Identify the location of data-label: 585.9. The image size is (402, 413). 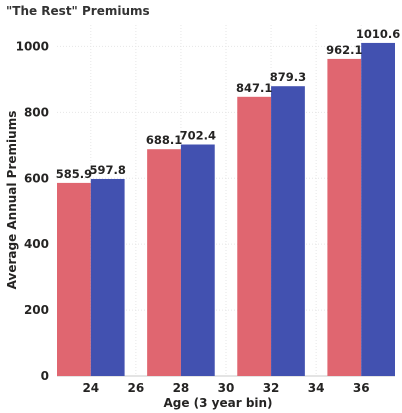
(74, 174).